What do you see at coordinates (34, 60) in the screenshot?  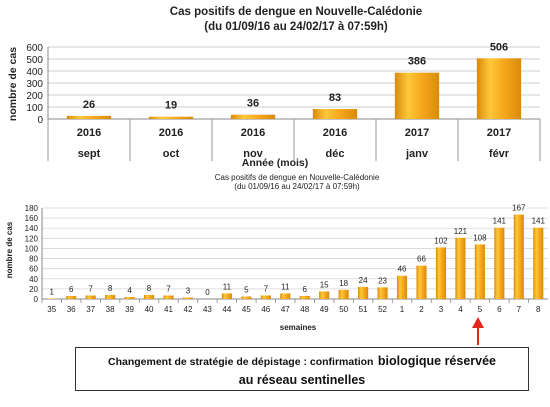 I see `chart1-ytick-label: 500` at bounding box center [34, 60].